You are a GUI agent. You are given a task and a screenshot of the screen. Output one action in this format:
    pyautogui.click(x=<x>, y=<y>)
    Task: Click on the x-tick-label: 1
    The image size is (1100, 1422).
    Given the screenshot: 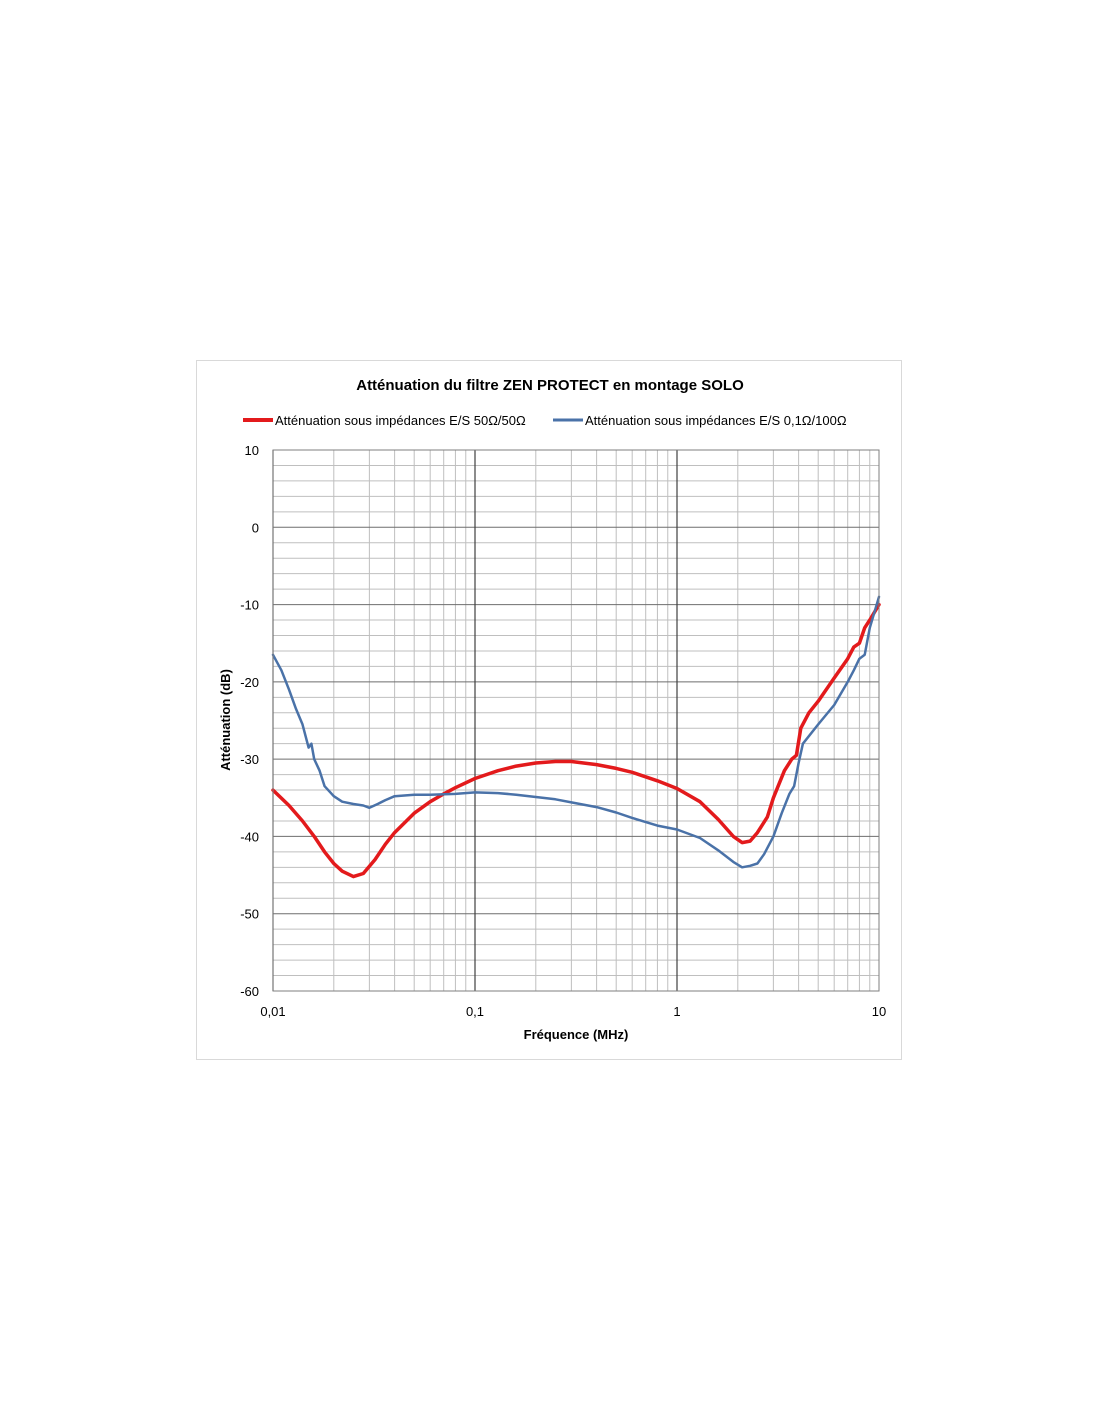 What is the action you would take?
    pyautogui.click(x=676, y=1011)
    